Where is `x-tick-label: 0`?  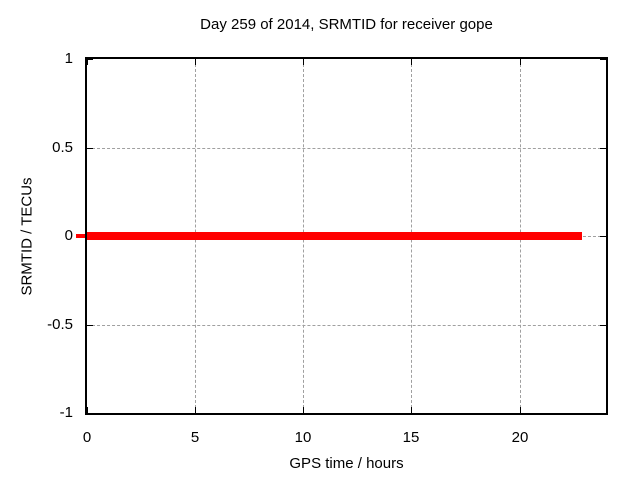
x-tick-label: 0 is located at coordinates (87, 437).